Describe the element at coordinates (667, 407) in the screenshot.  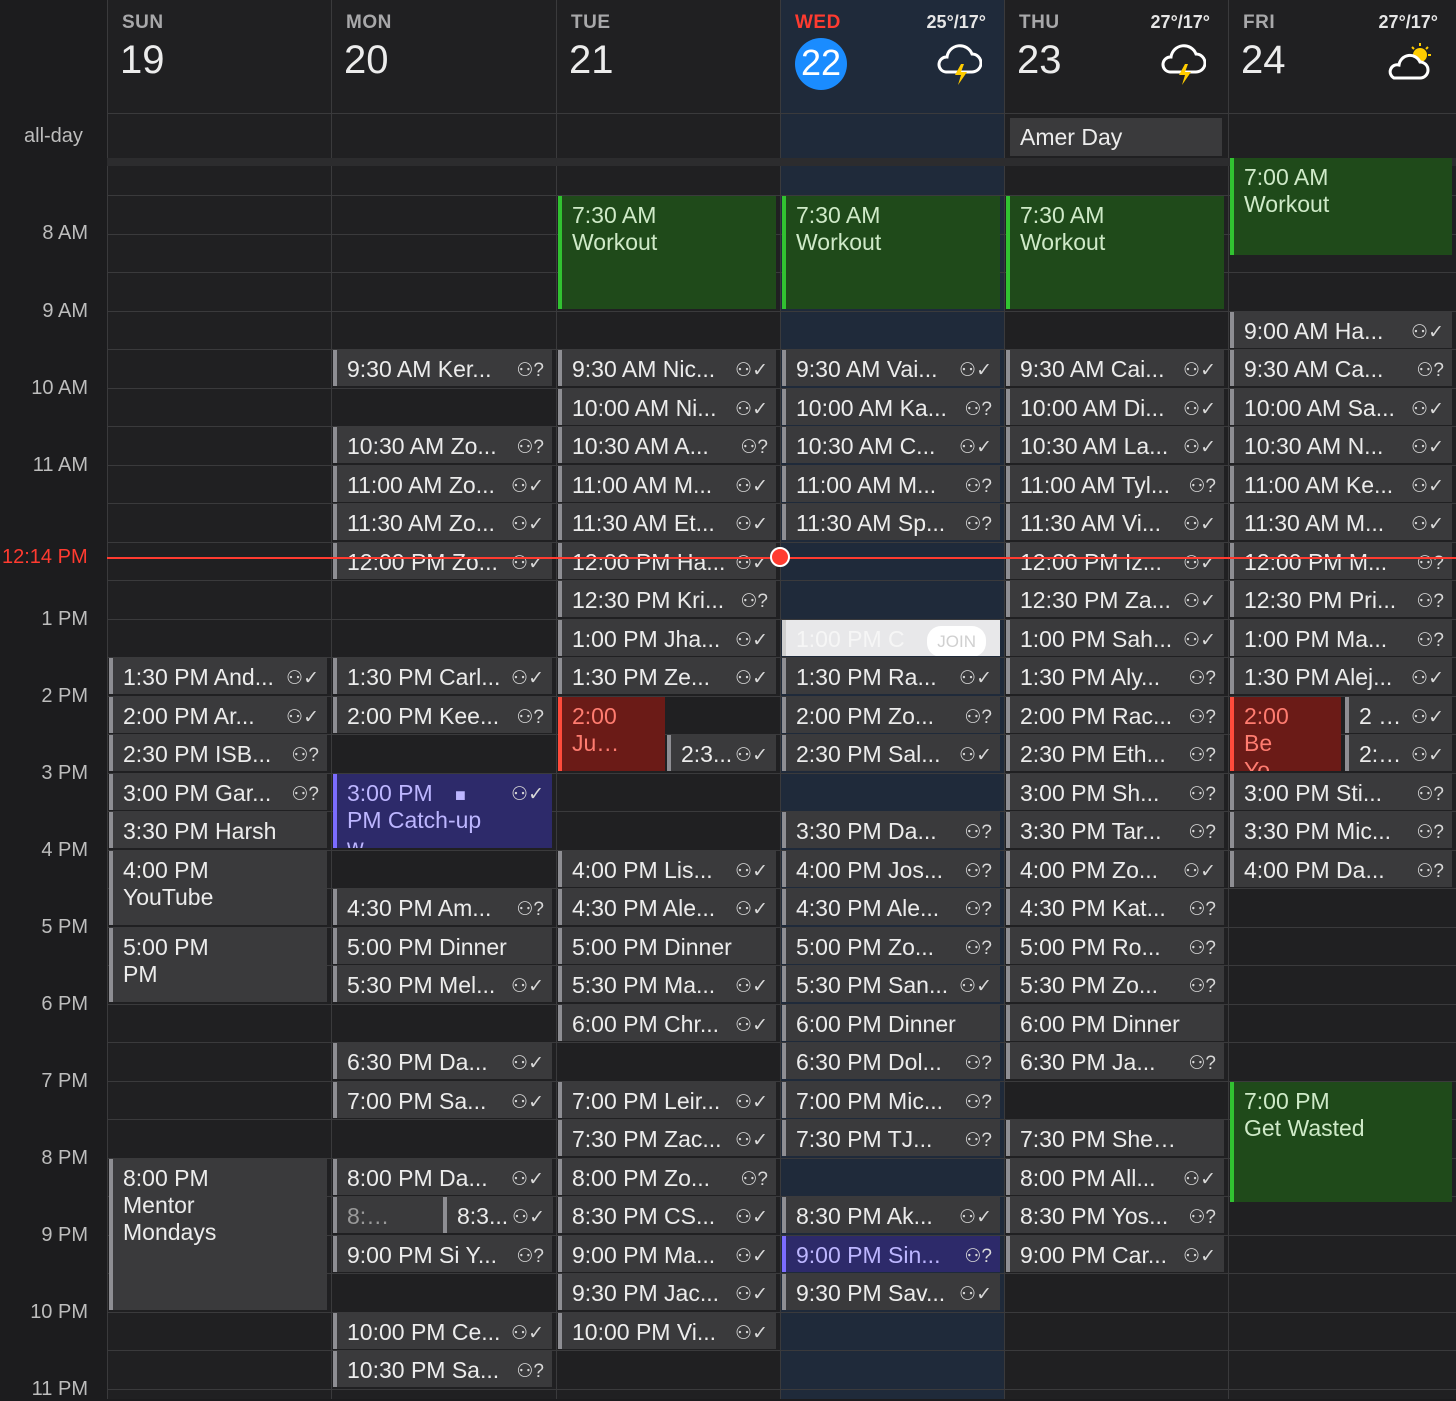
I see `calendar-event: 10:00 AM Ni... ⚇✓` at that location.